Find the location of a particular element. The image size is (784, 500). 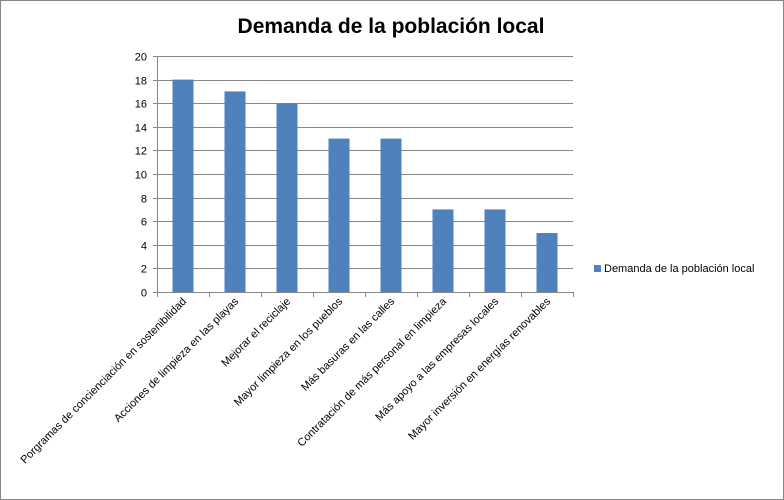

legend: Demanda de la población local is located at coordinates (674, 269).